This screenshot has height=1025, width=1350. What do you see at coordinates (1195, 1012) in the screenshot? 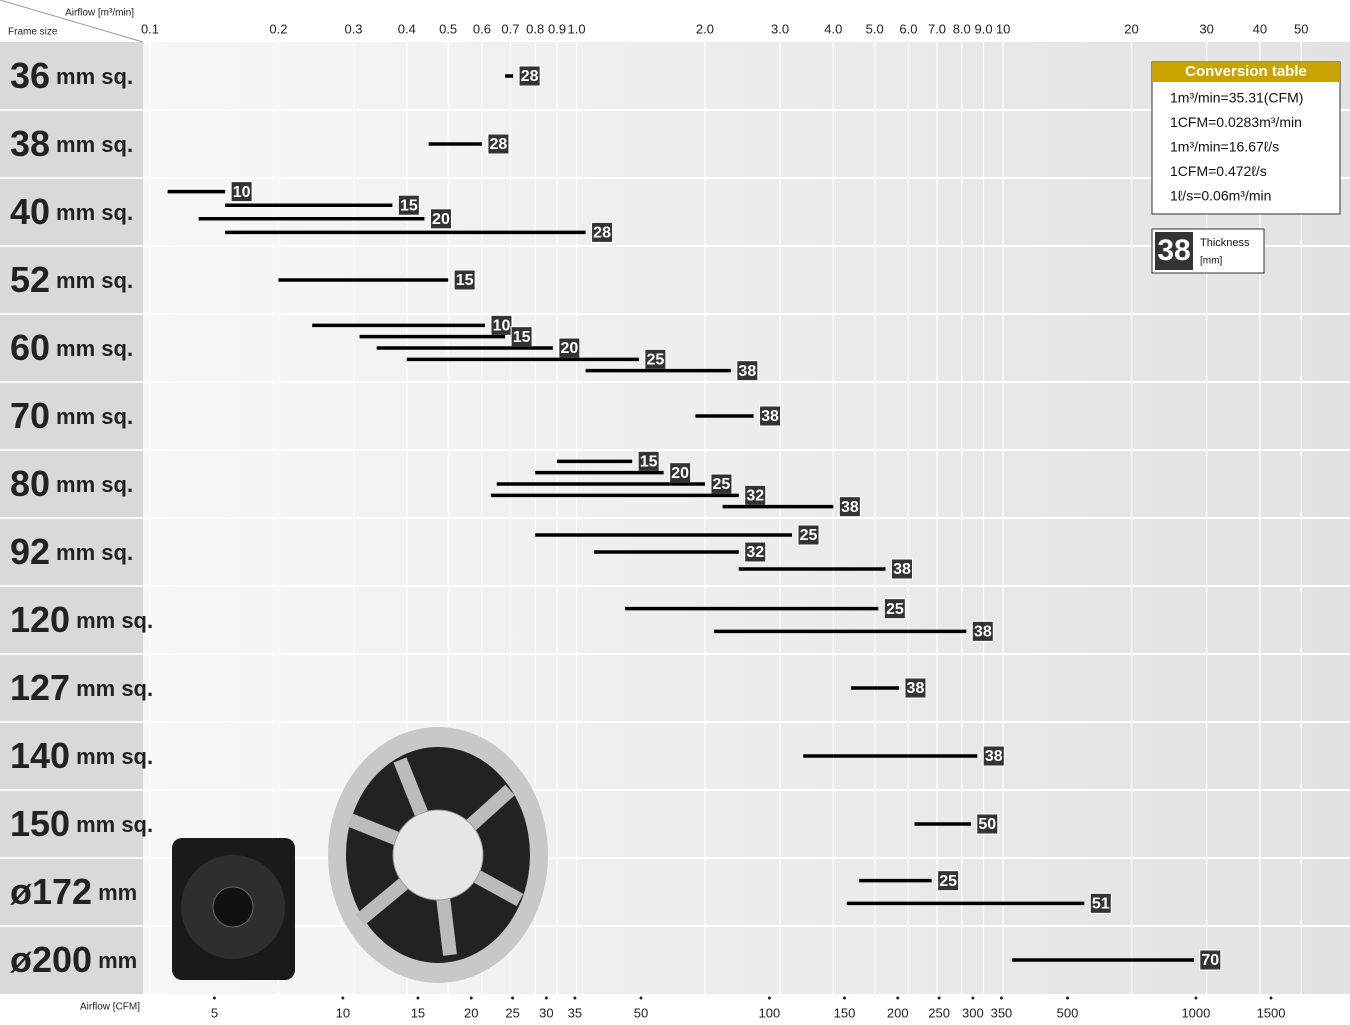
I see `x2-tick-label: 1000` at bounding box center [1195, 1012].